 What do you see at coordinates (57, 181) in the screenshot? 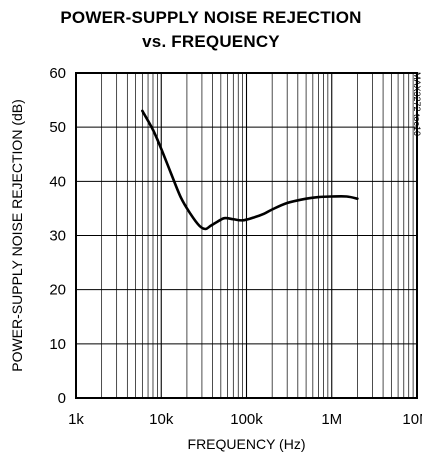
I see `y-tick-label: 40` at bounding box center [57, 181].